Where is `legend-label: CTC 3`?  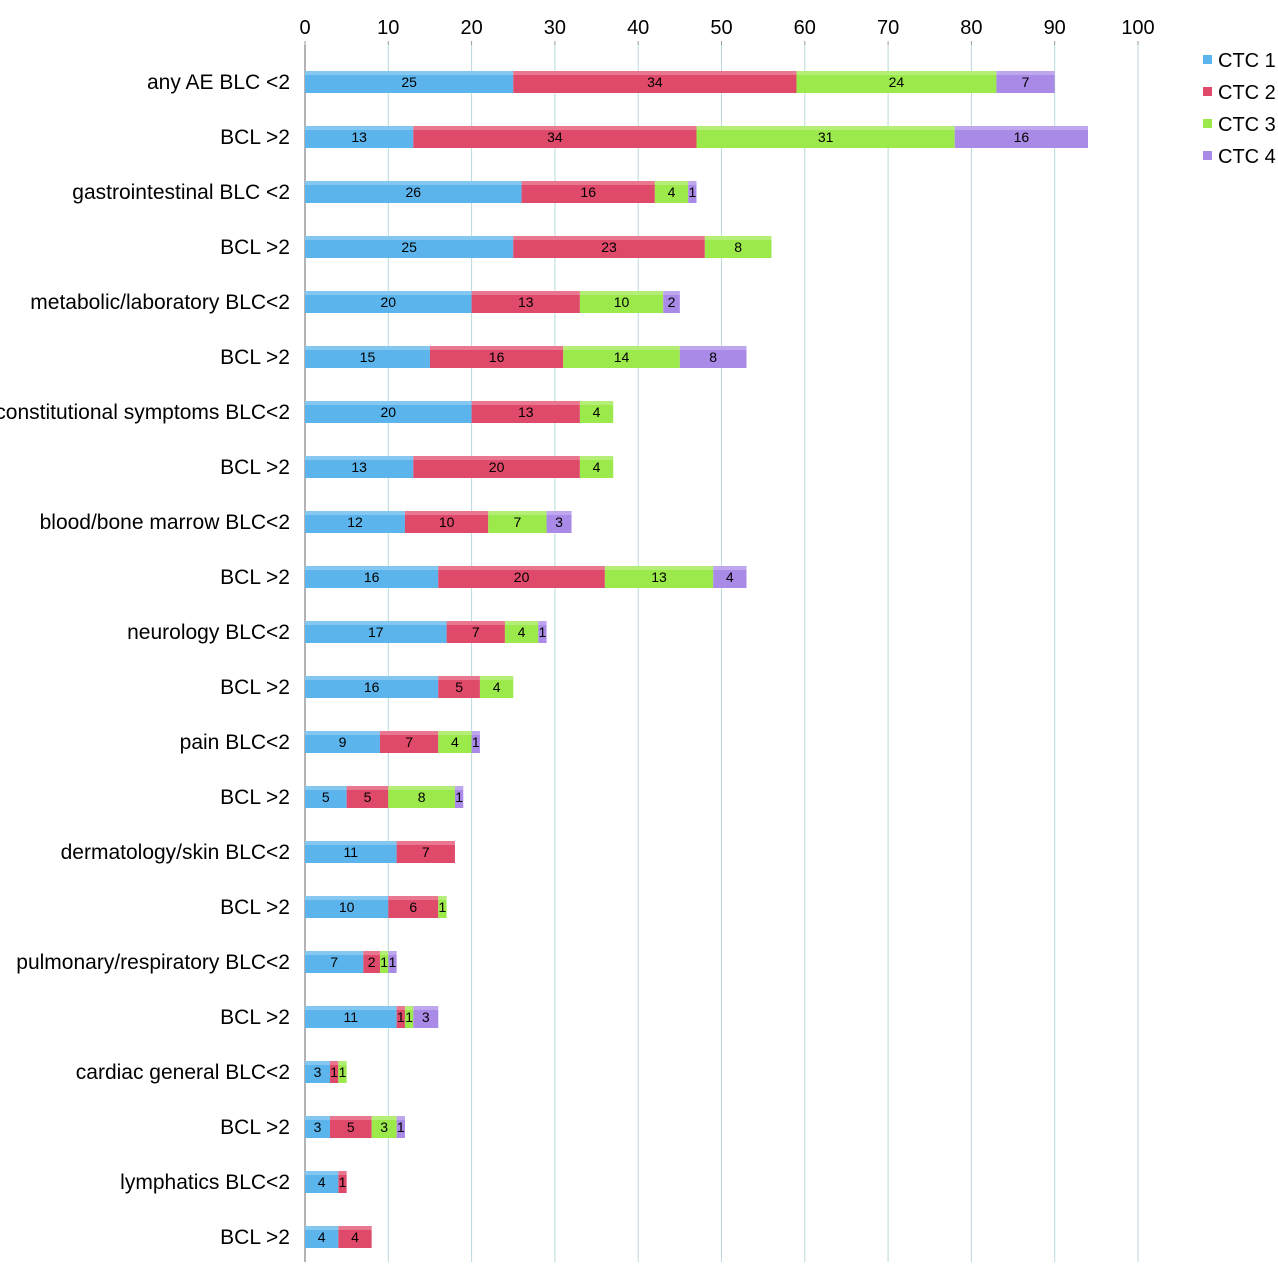 legend-label: CTC 3 is located at coordinates (1247, 125).